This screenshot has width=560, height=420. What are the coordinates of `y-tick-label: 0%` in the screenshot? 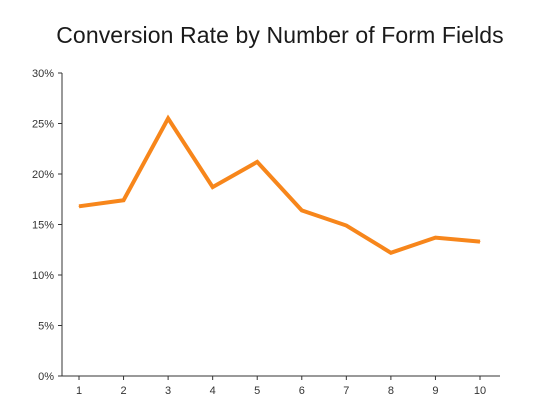 It's located at (46, 377).